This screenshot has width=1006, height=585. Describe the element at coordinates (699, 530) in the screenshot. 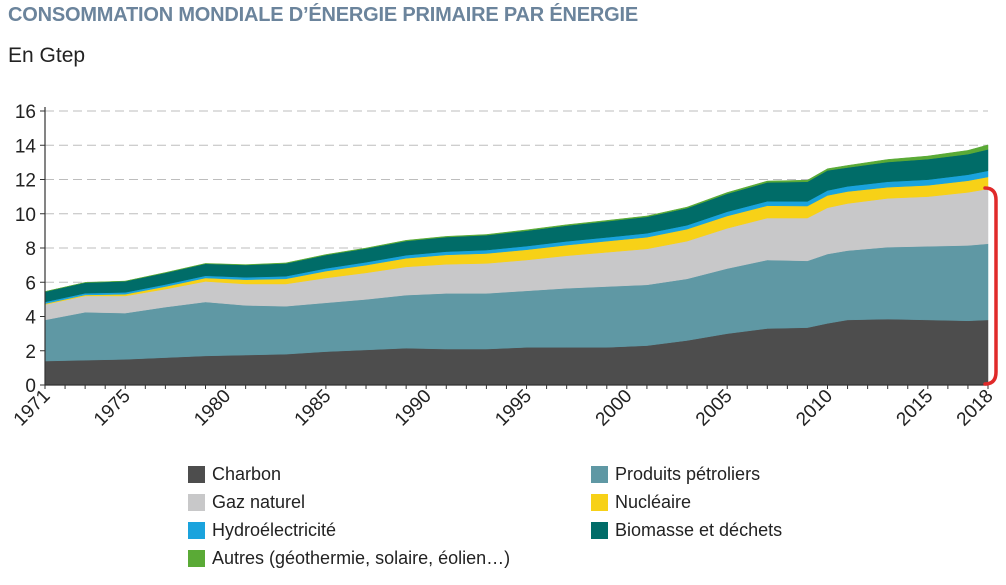

I see `legend-label: Biomasse et déchets` at that location.